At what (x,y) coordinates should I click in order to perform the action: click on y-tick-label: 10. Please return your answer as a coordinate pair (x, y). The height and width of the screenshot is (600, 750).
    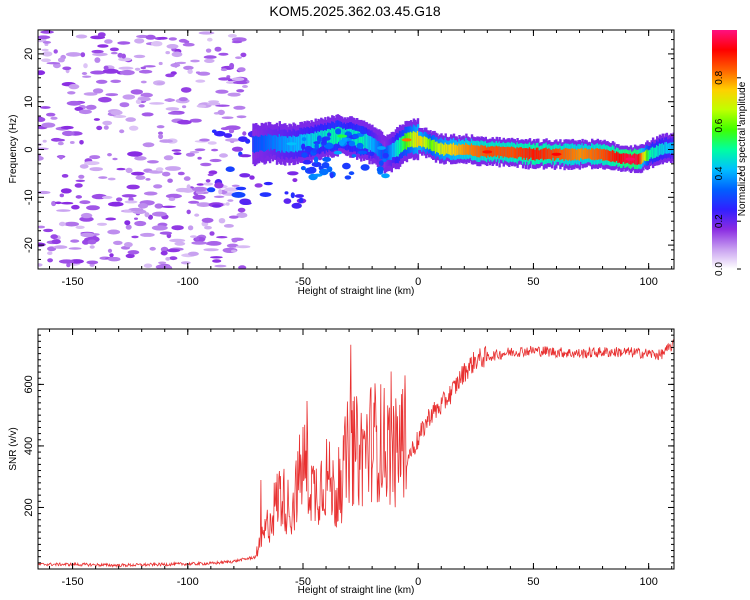
    Looking at the image, I should click on (29, 102).